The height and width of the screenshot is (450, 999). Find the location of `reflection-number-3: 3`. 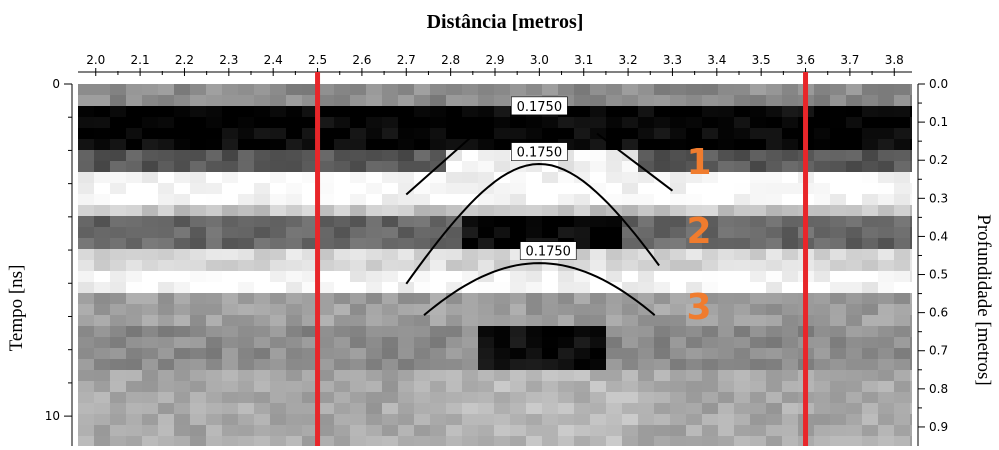

reflection-number-3: 3 is located at coordinates (699, 307).